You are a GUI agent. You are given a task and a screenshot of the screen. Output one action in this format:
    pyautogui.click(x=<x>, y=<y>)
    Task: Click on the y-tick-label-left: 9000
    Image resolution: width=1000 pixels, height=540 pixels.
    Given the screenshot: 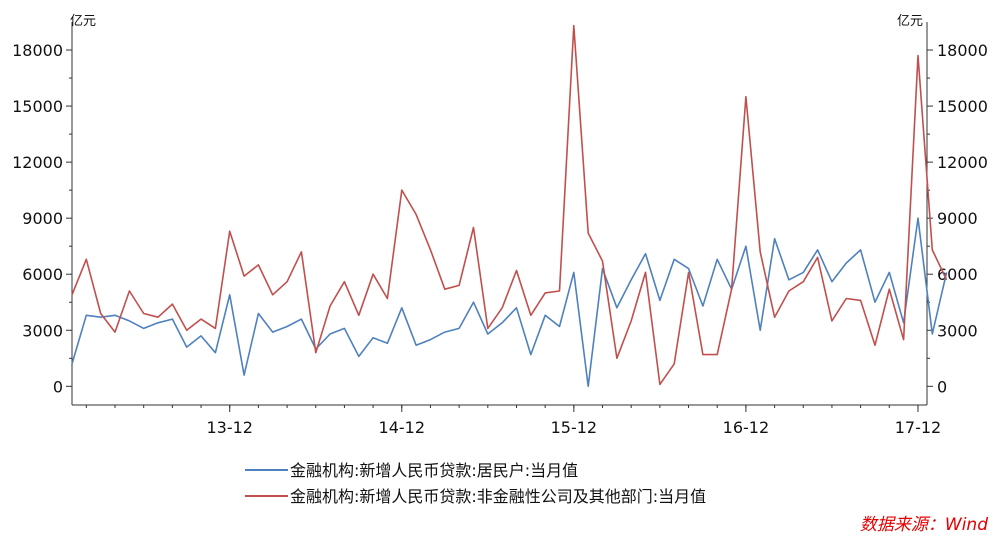 What is the action you would take?
    pyautogui.click(x=42, y=218)
    